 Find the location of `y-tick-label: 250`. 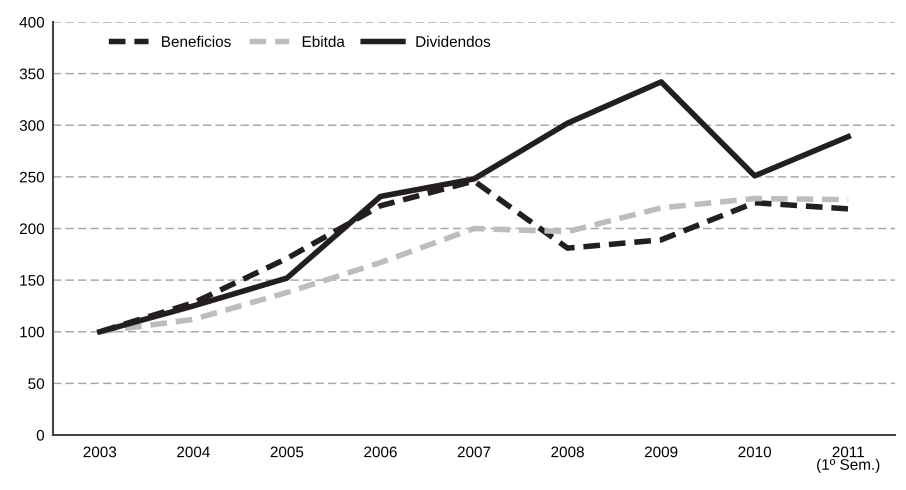

y-tick-label: 250 is located at coordinates (32, 177).